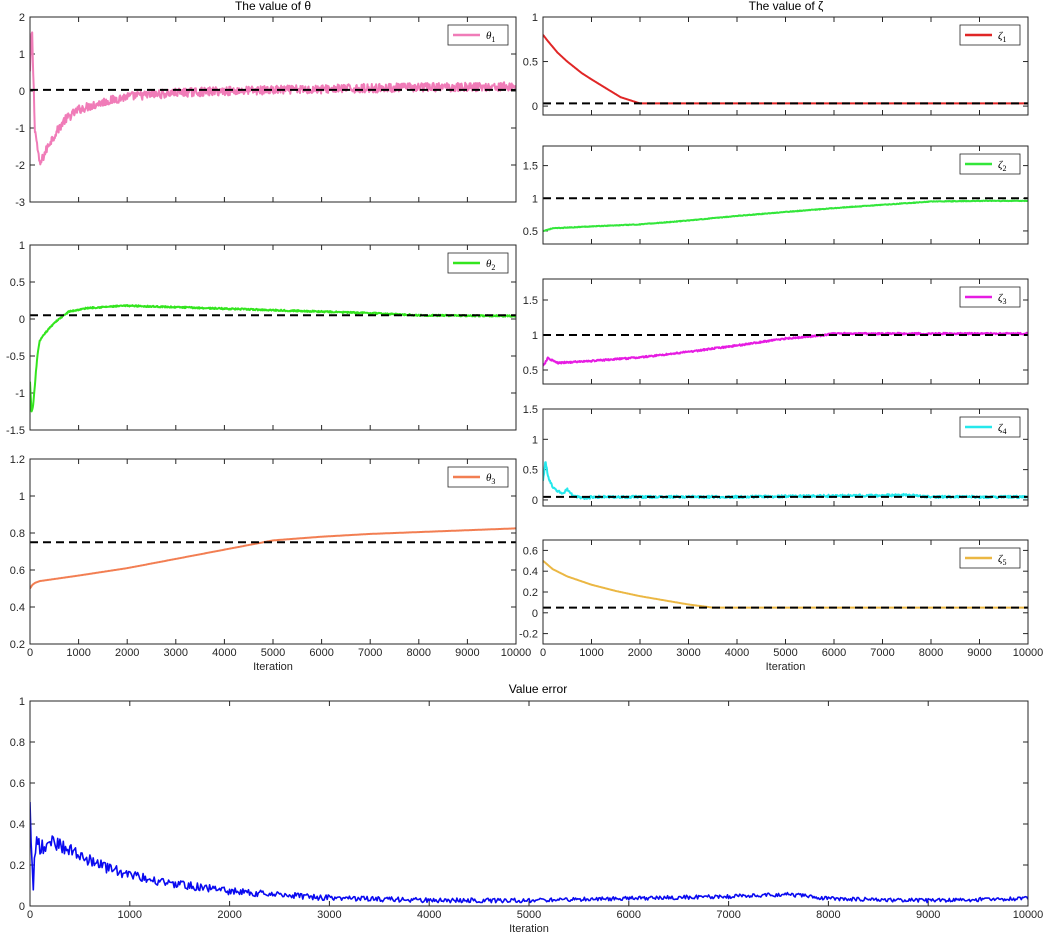 This screenshot has height=943, width=1049. I want to click on legend-label: ζ2, so click(1002, 166).